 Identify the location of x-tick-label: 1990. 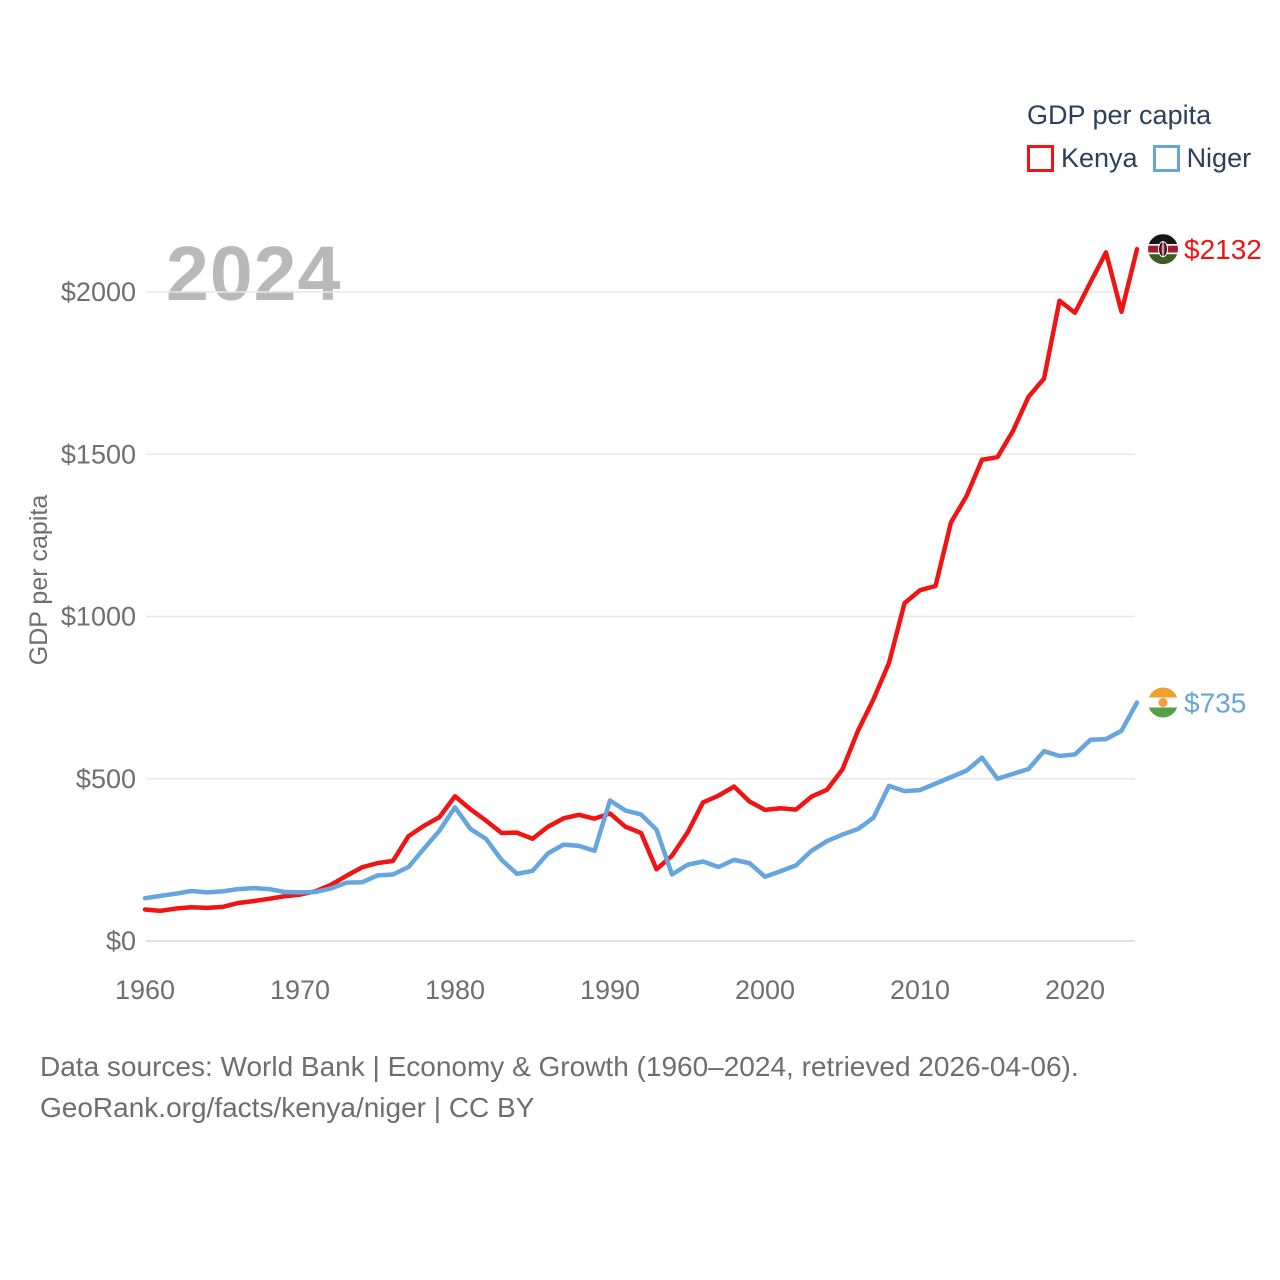
(610, 990).